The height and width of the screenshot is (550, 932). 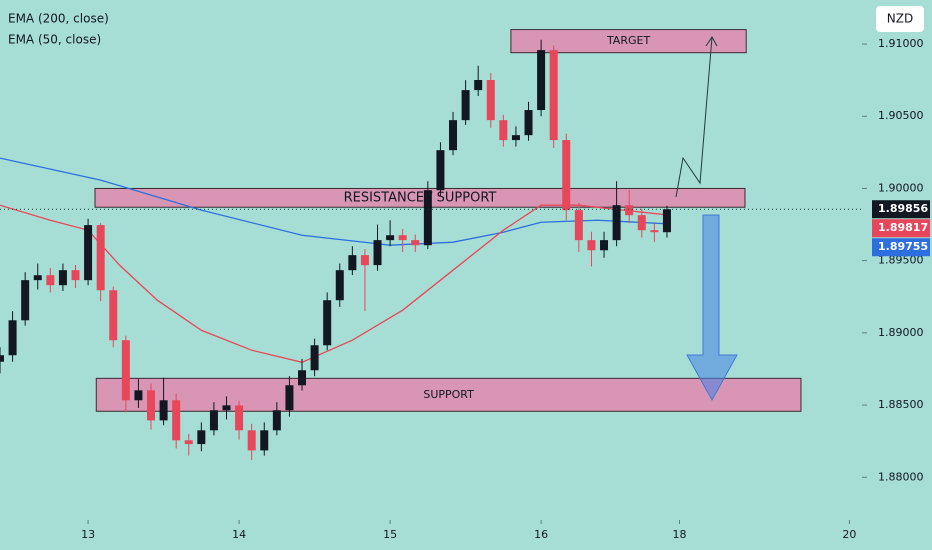 What do you see at coordinates (711, 41) in the screenshot?
I see `arrow-head` at bounding box center [711, 41].